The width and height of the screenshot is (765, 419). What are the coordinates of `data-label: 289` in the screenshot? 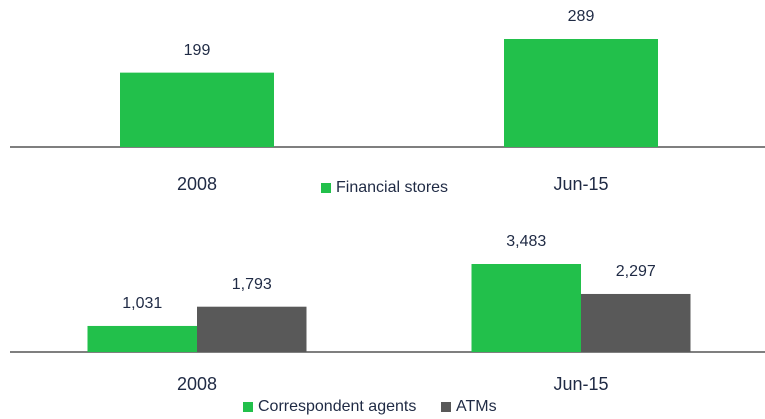 It's located at (581, 16).